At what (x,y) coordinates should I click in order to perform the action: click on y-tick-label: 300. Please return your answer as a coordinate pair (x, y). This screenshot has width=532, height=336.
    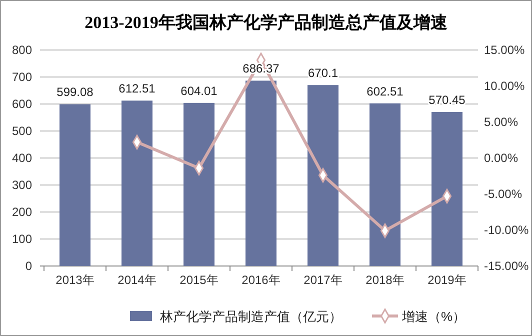
    Looking at the image, I should click on (22, 185).